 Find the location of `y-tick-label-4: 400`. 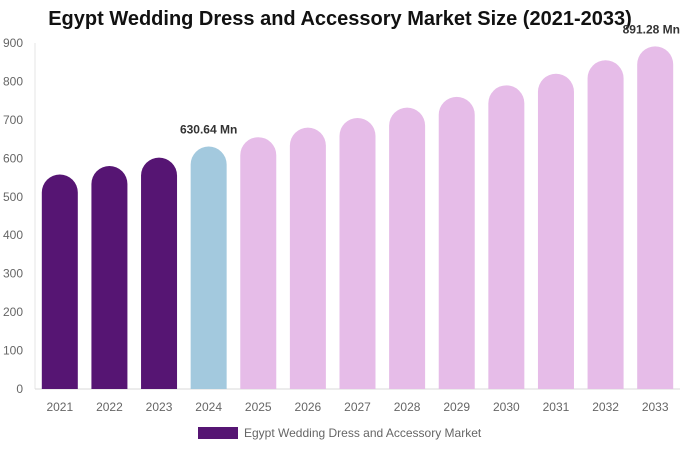

y-tick-label-4: 400 is located at coordinates (13, 235).